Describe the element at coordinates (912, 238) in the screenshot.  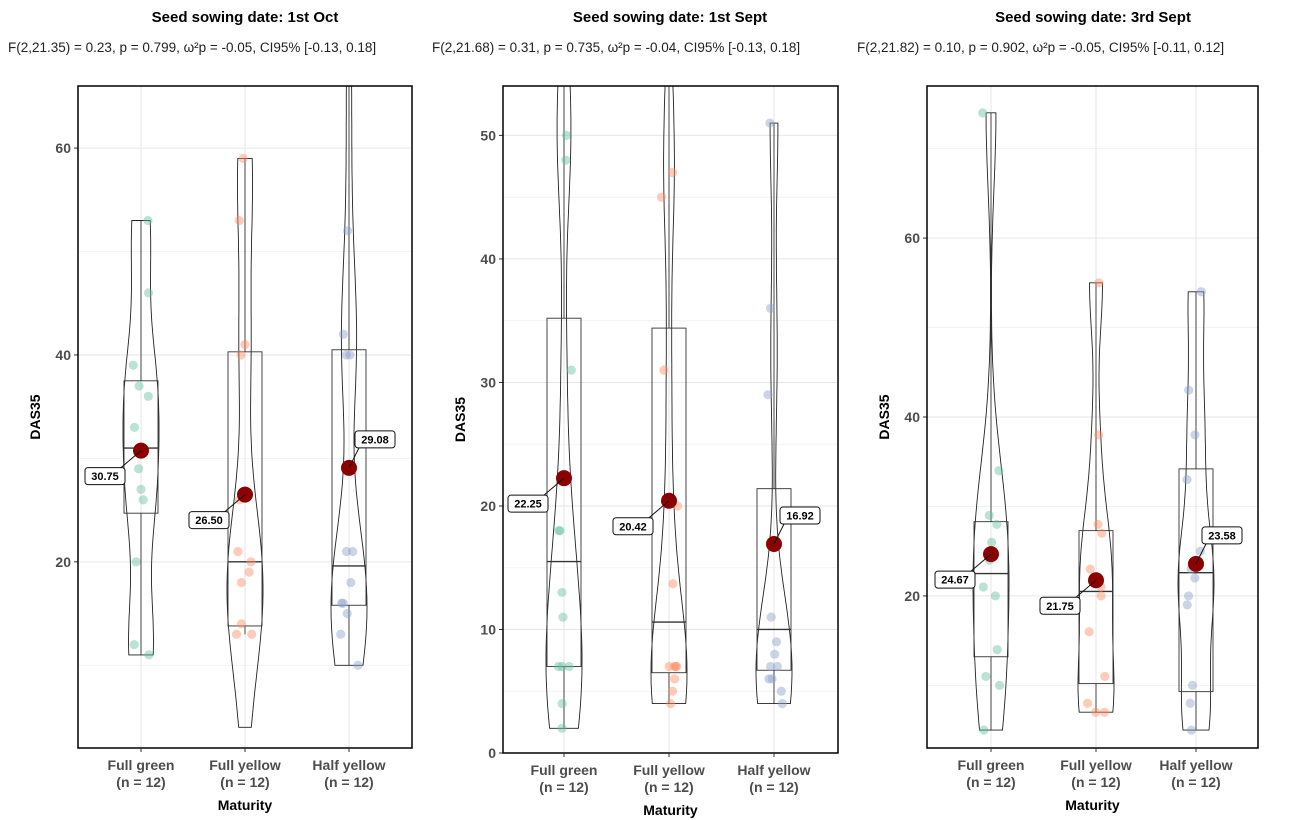
I see `y-tick-label: 60` at that location.